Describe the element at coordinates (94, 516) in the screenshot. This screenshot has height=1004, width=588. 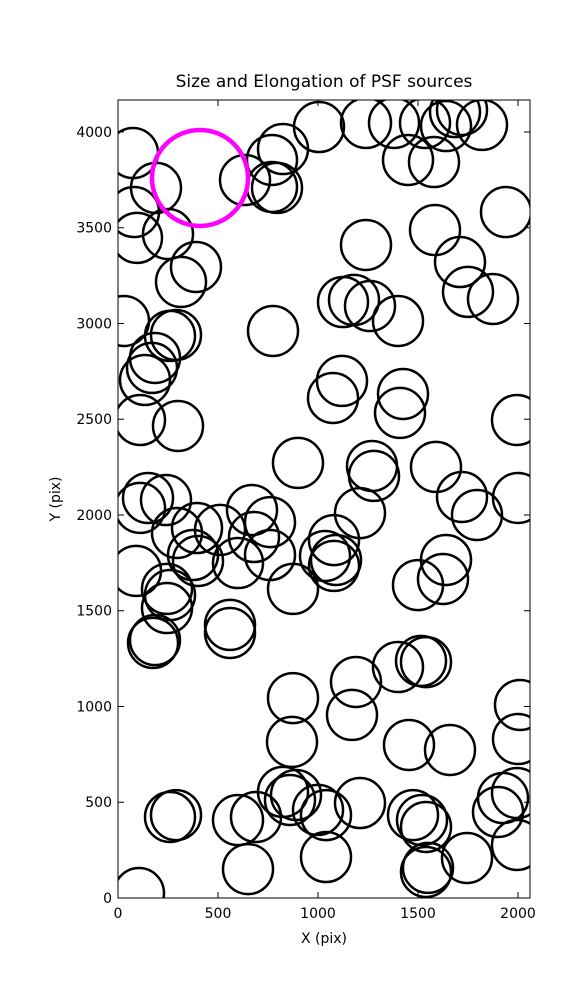
I see `y-tick-label: 2000` at that location.